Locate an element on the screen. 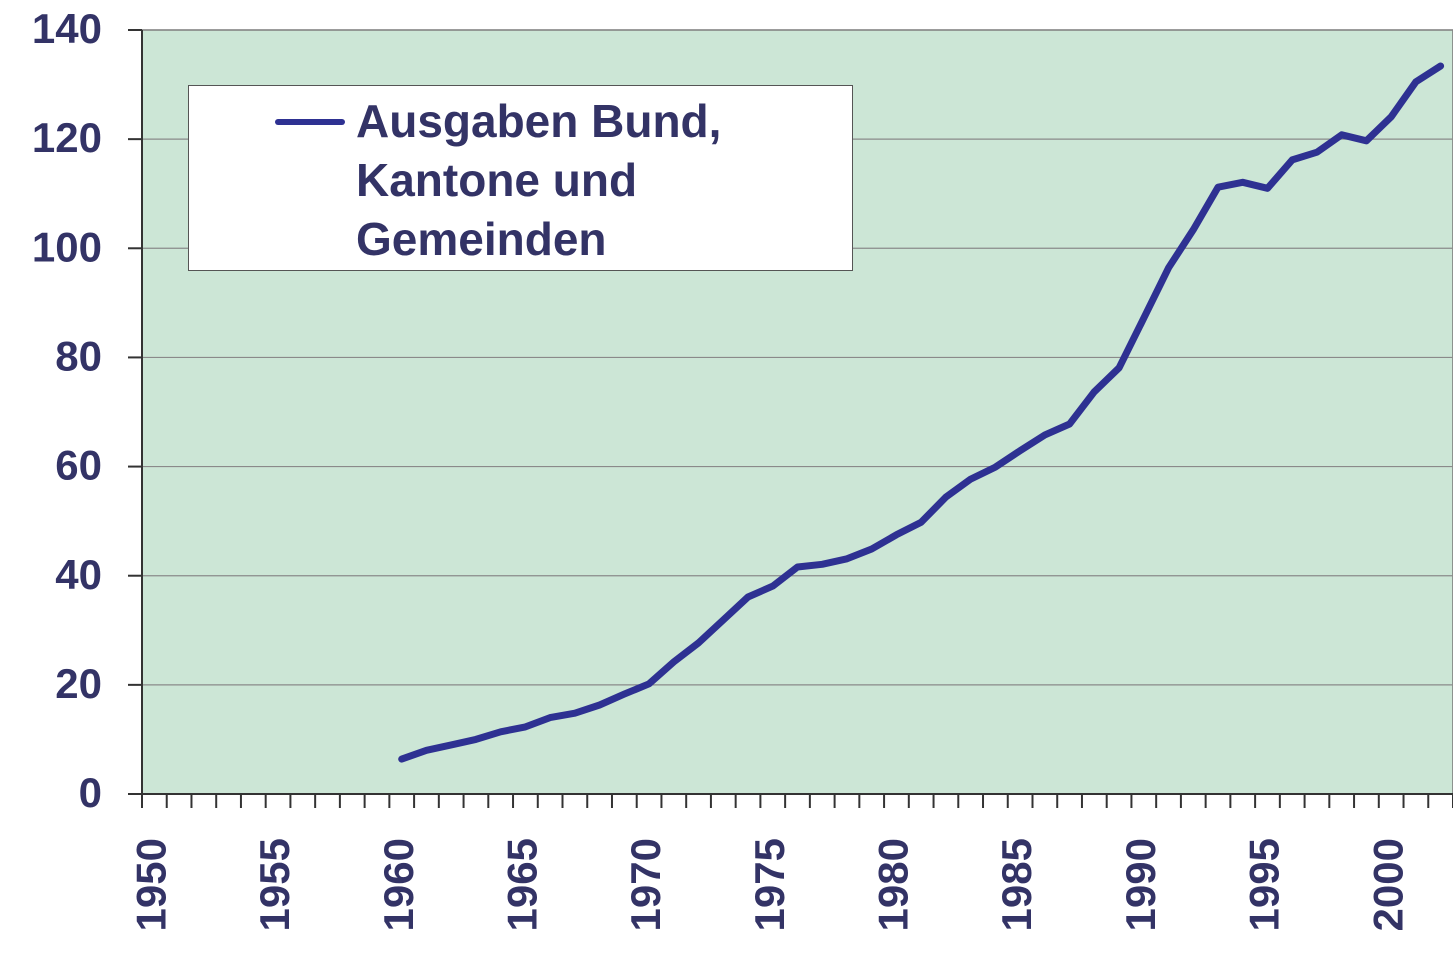  x-tick-label: 1955 is located at coordinates (274, 884).